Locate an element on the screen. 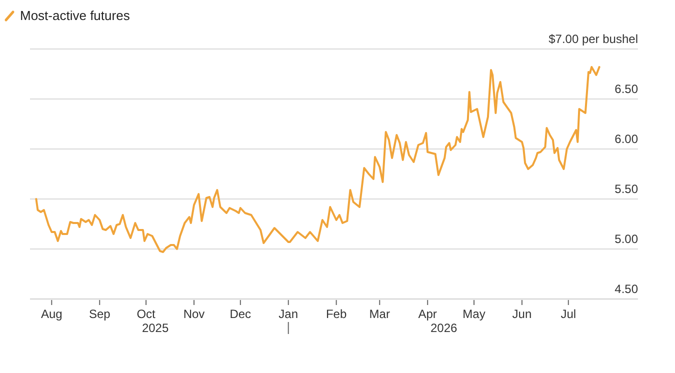 This screenshot has height=373, width=675. x-tick-label: Apr is located at coordinates (427, 314).